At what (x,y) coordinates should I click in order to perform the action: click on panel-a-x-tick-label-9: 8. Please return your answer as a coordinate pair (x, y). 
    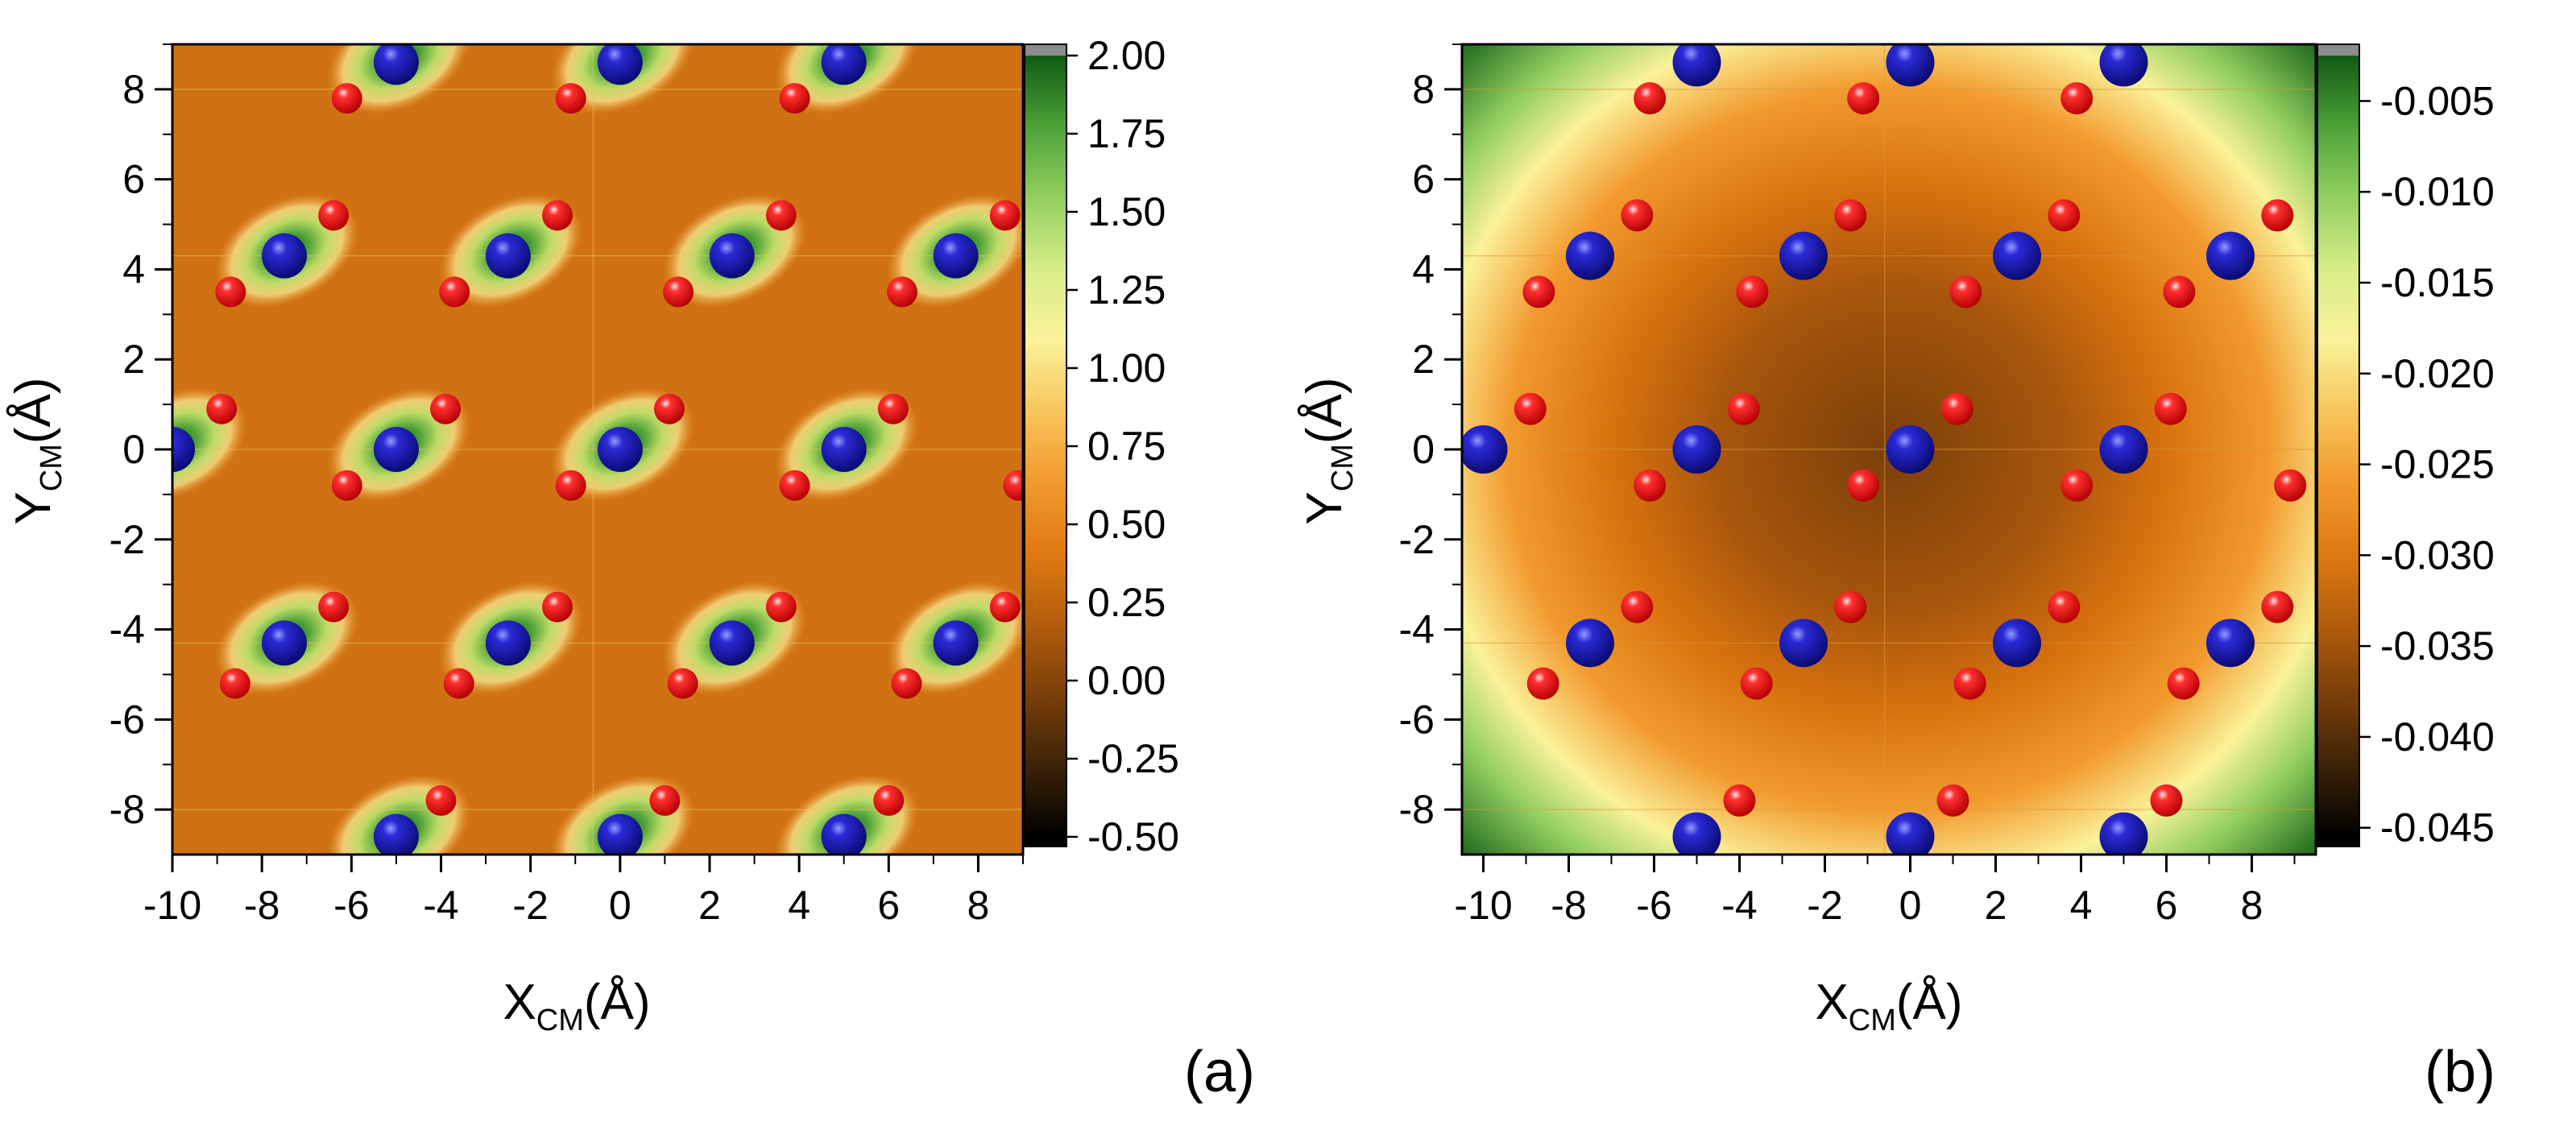
    Looking at the image, I should click on (978, 905).